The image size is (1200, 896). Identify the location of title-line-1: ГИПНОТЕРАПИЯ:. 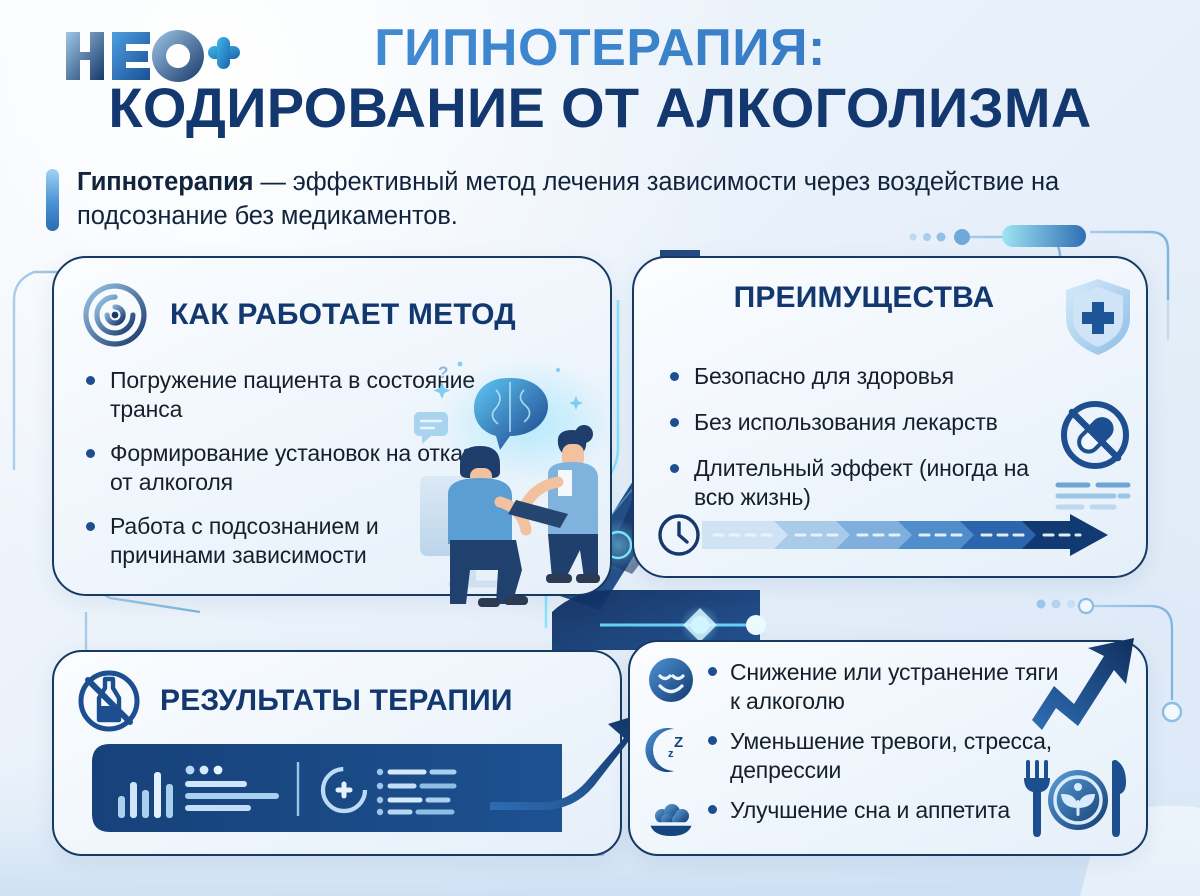
(600, 48).